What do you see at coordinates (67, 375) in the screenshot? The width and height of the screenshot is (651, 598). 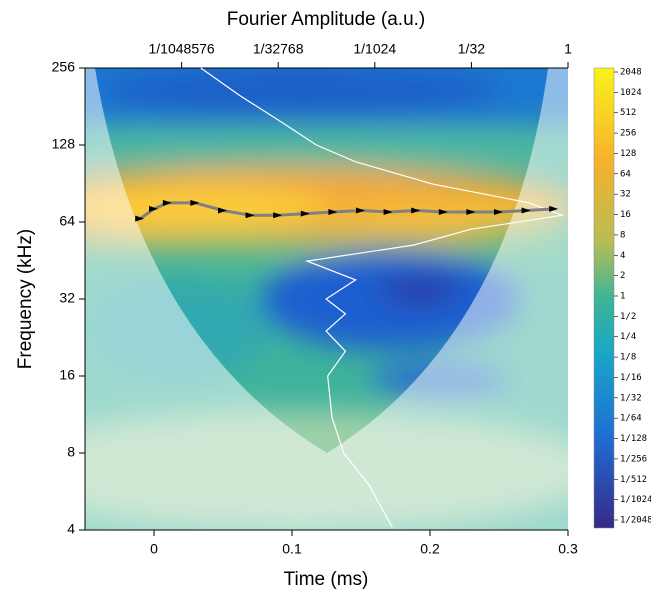 I see `y-tick-label: 16` at bounding box center [67, 375].